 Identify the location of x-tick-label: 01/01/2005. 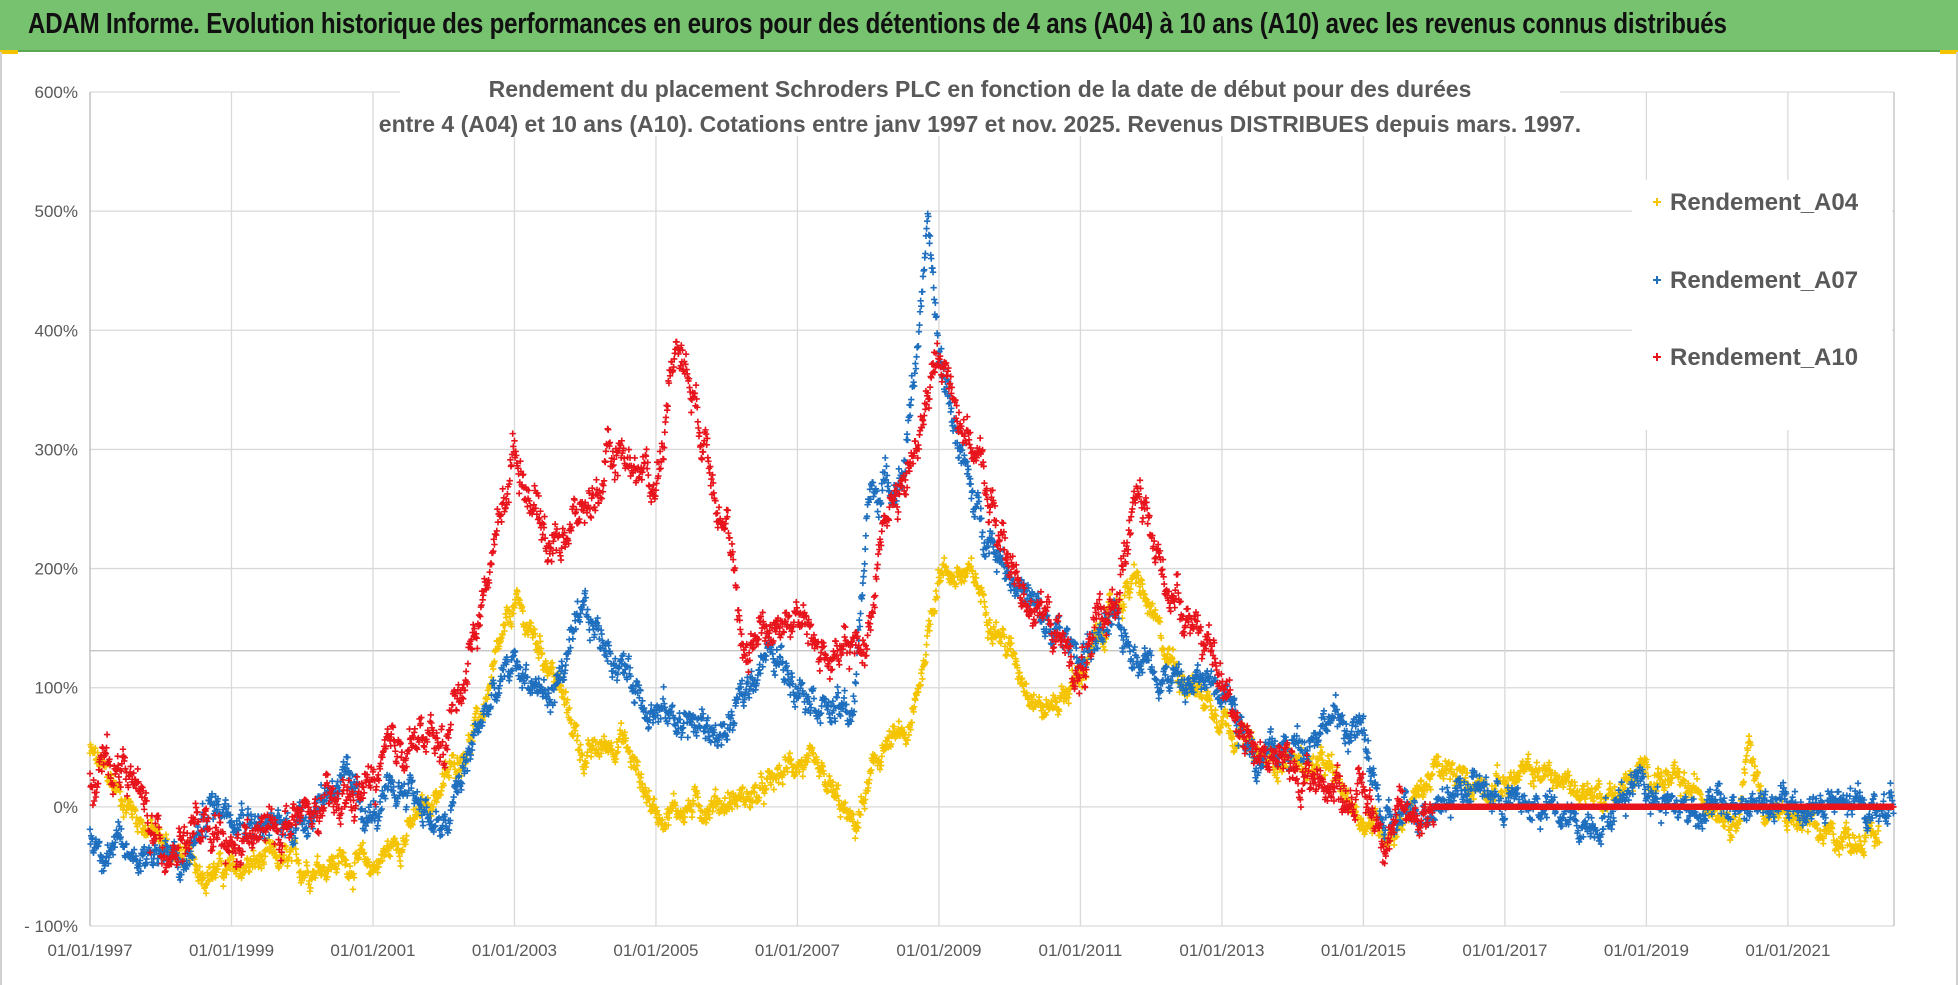
(655, 950).